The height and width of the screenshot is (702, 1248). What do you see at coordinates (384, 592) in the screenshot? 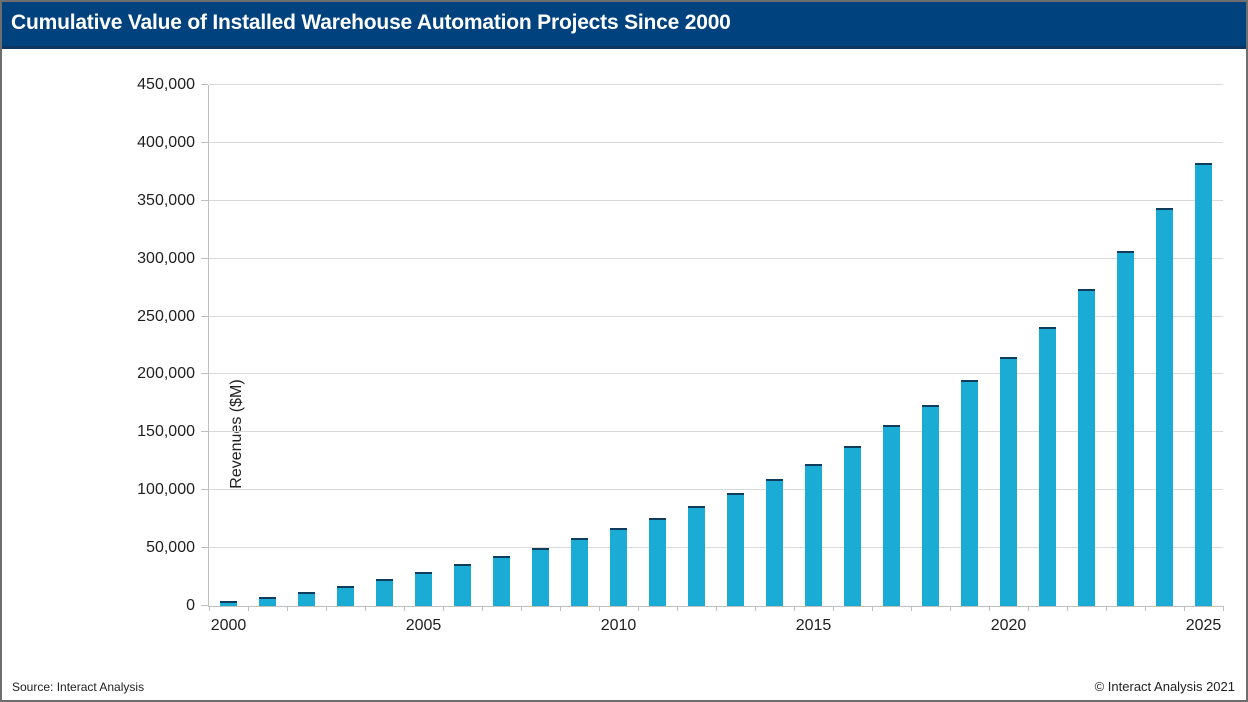
I see `bar-2004` at bounding box center [384, 592].